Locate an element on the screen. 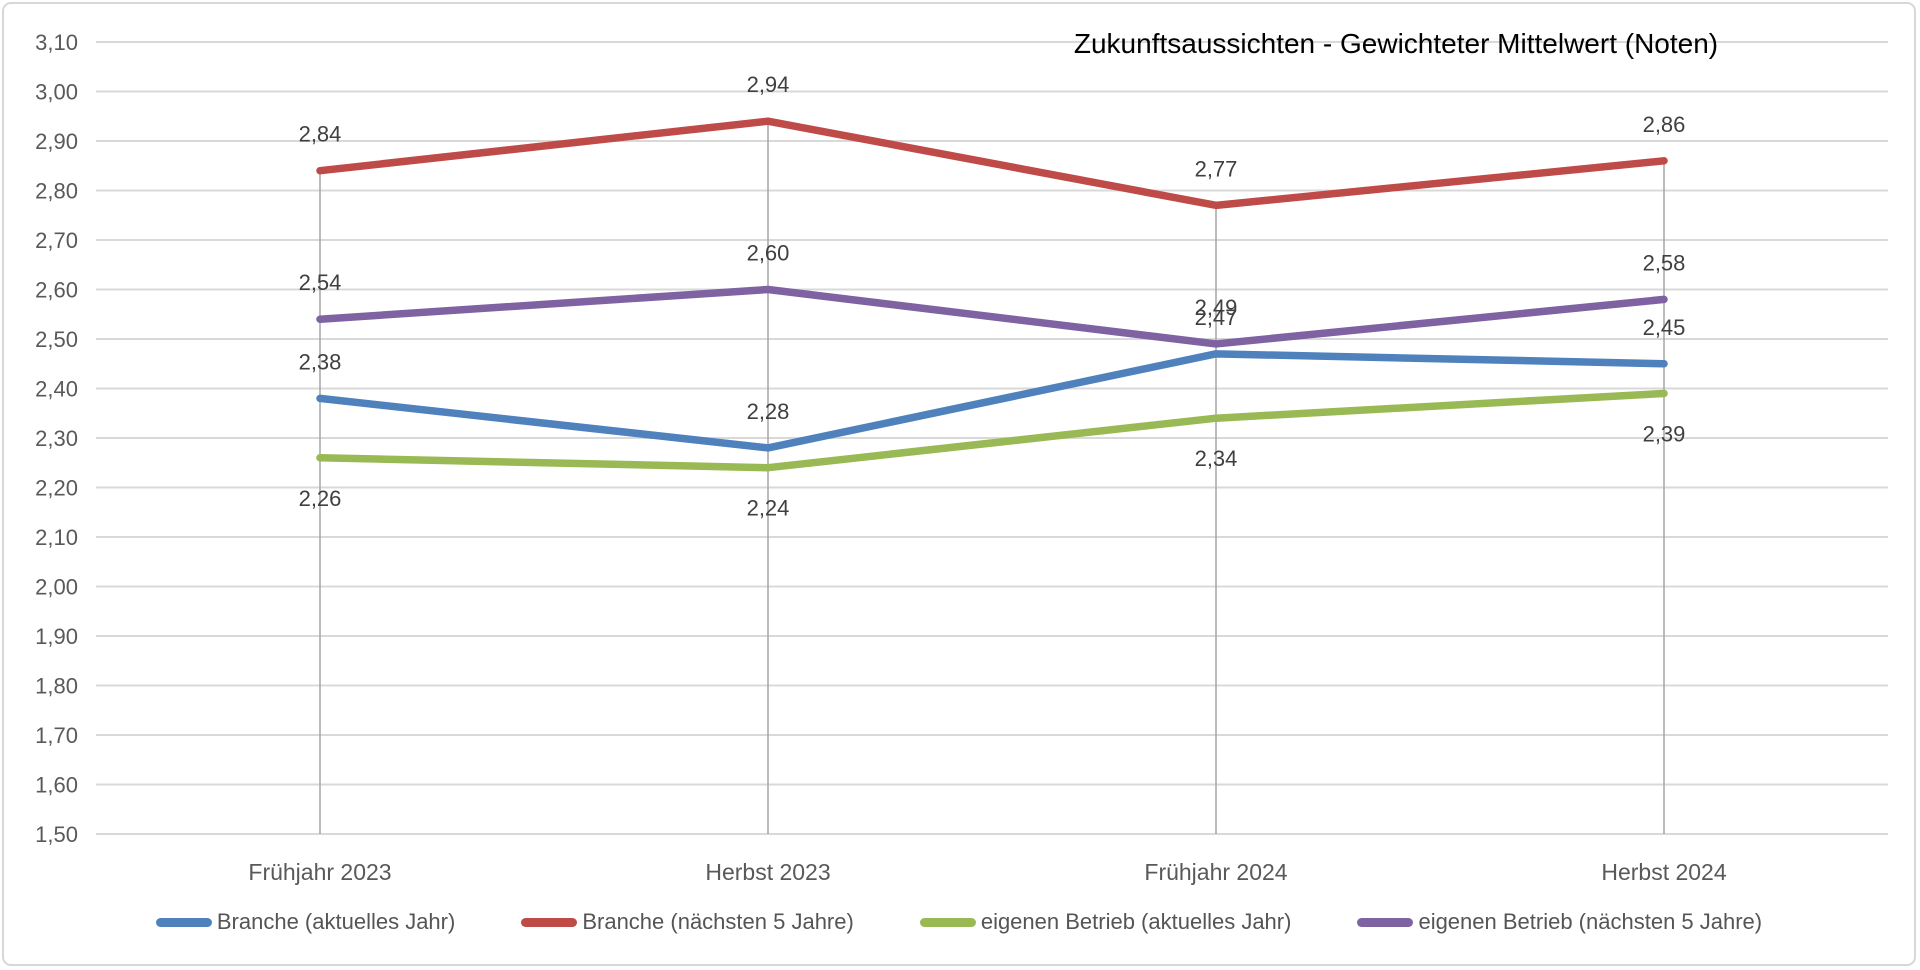  y-axis-tick-label: 2,60 is located at coordinates (56, 290).